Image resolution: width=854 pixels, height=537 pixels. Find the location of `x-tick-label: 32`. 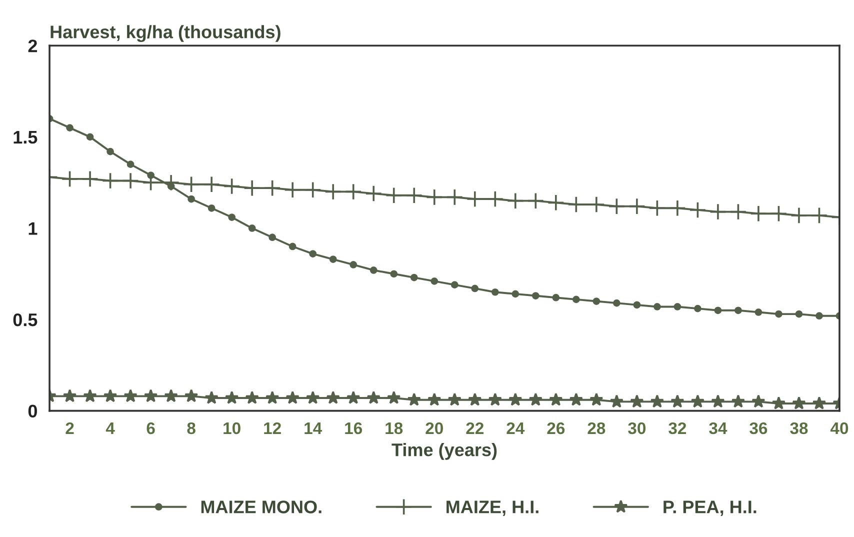

x-tick-label: 32 is located at coordinates (677, 428).